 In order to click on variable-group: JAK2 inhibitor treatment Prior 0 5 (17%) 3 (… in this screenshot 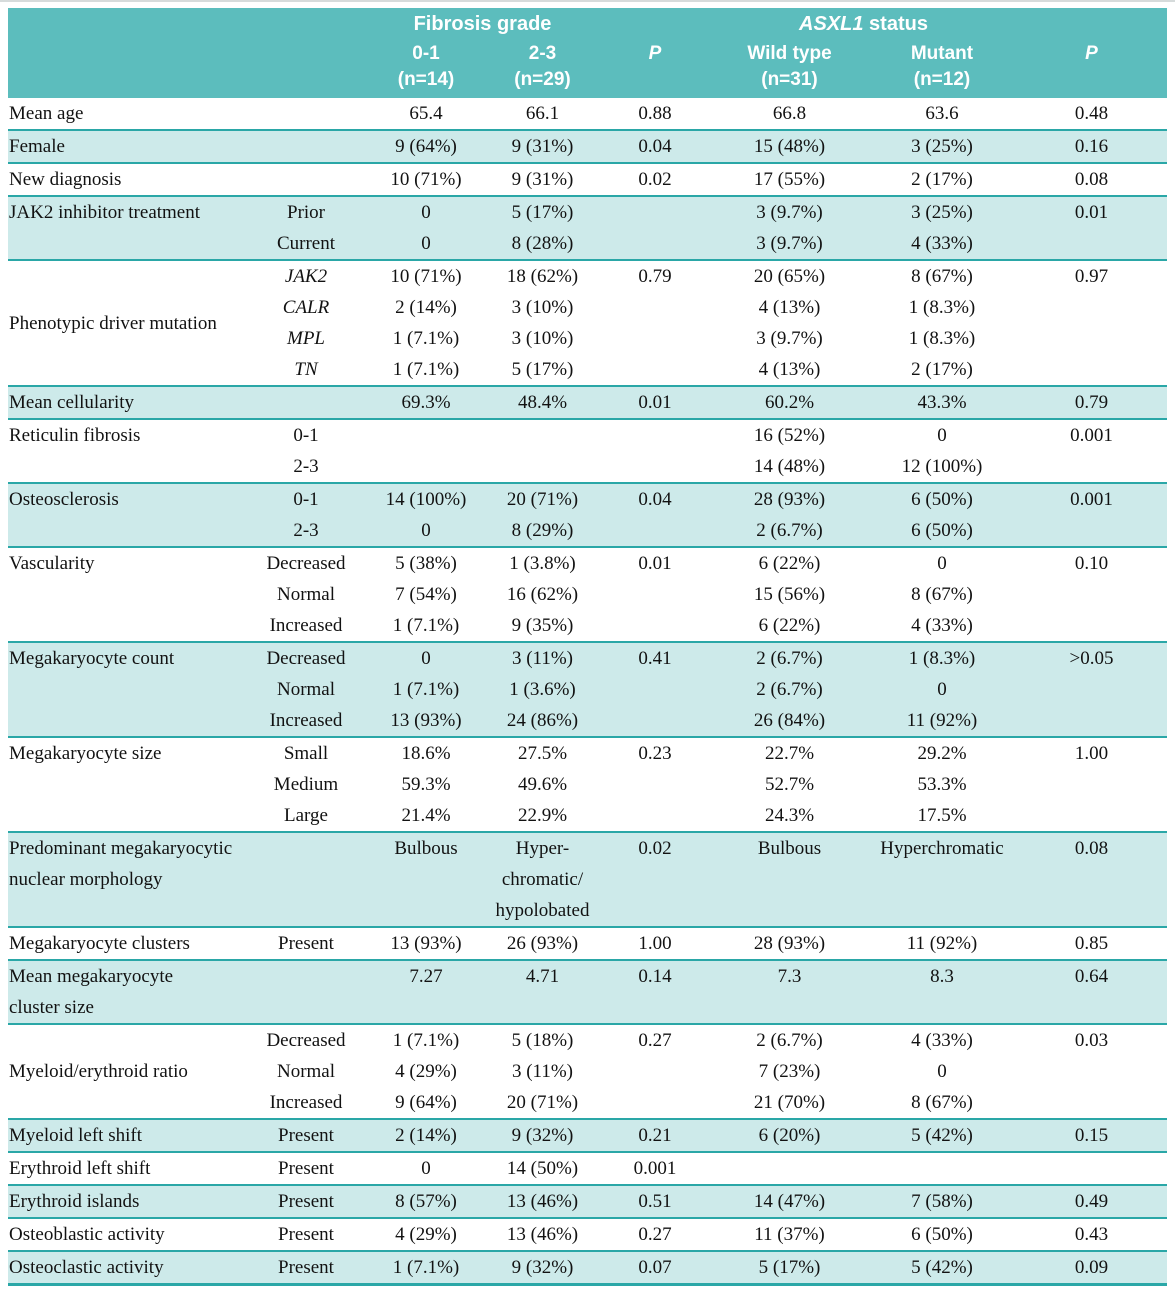, I will do `click(587, 228)`.